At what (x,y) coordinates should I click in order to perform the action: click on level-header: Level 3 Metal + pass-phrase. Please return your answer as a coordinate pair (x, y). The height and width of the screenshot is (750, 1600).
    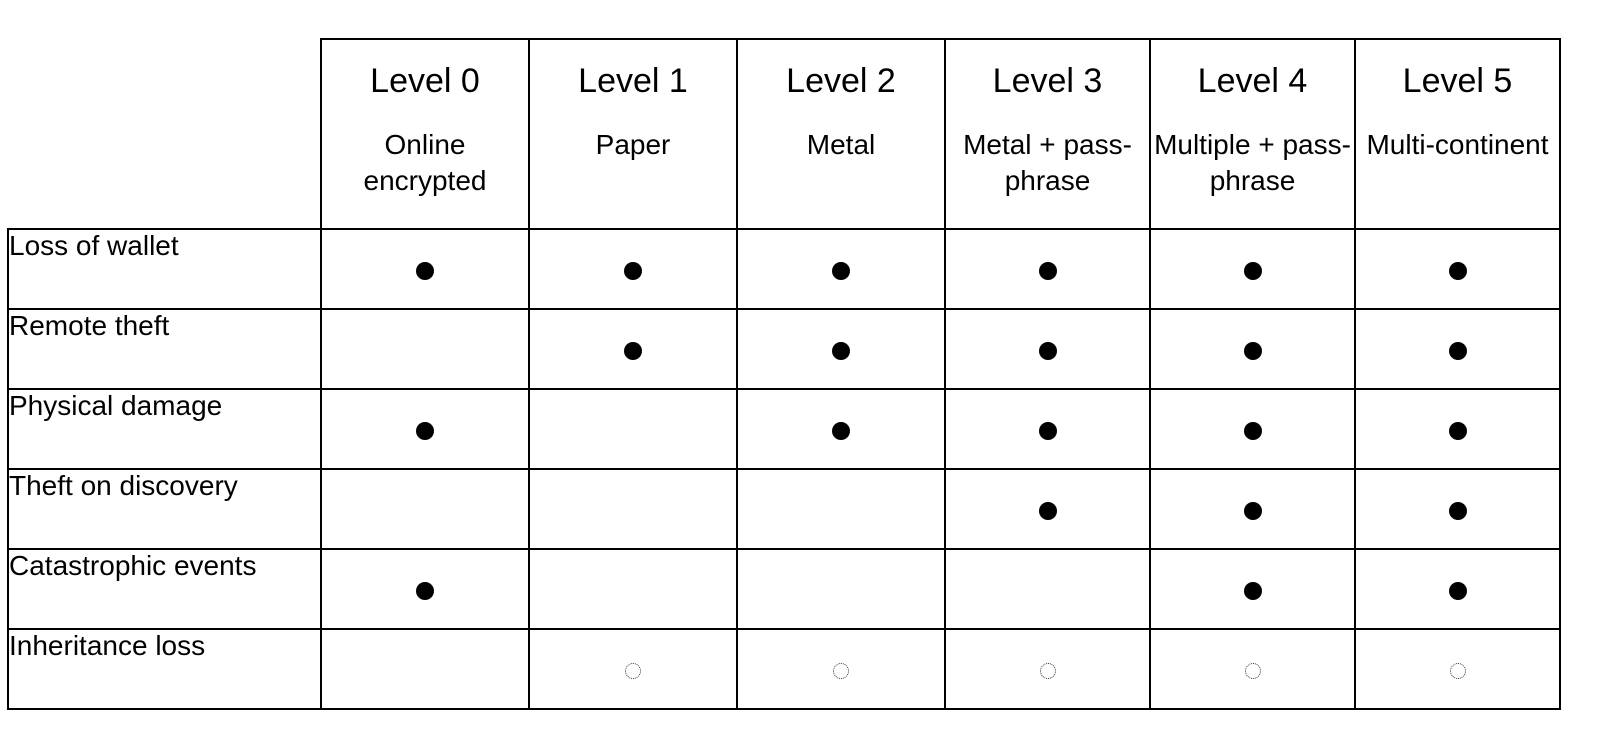
    Looking at the image, I should click on (1047, 134).